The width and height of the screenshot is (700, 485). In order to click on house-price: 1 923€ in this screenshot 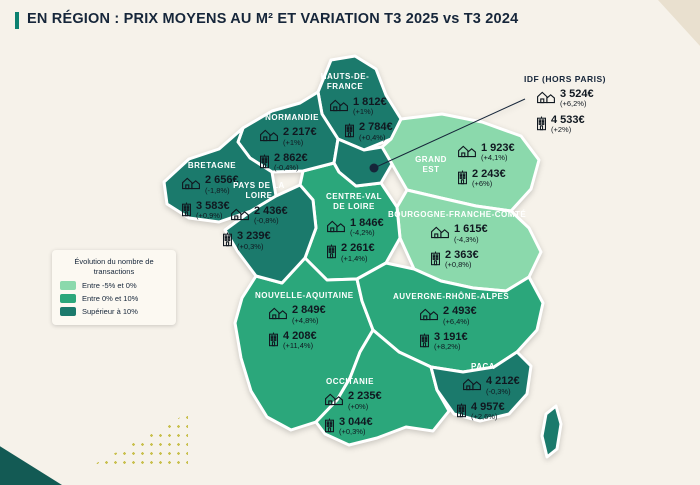, I will do `click(498, 148)`.